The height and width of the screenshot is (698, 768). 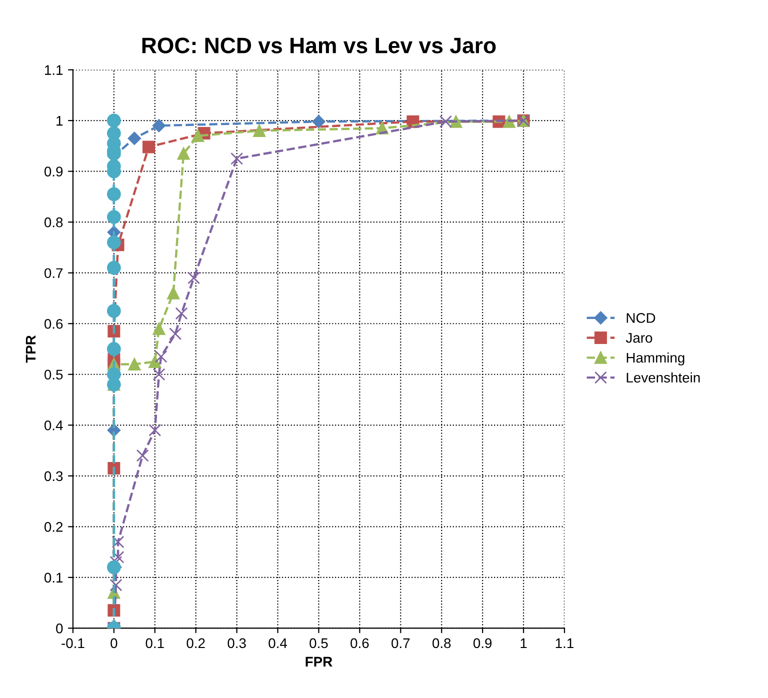 What do you see at coordinates (482, 643) in the screenshot?
I see `x-tick-label: 0.9` at bounding box center [482, 643].